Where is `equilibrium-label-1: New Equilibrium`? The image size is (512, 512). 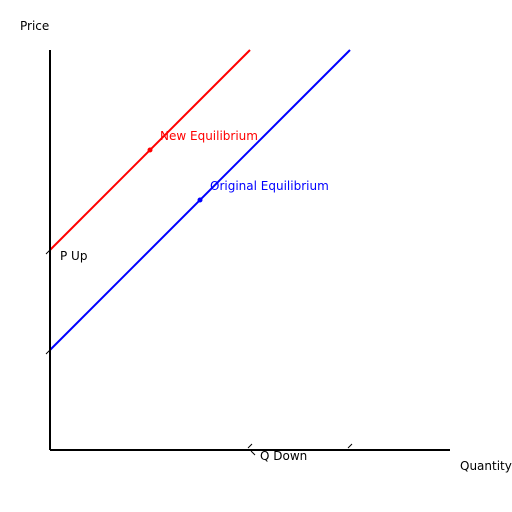 equilibrium-label-1: New Equilibrium is located at coordinates (209, 136).